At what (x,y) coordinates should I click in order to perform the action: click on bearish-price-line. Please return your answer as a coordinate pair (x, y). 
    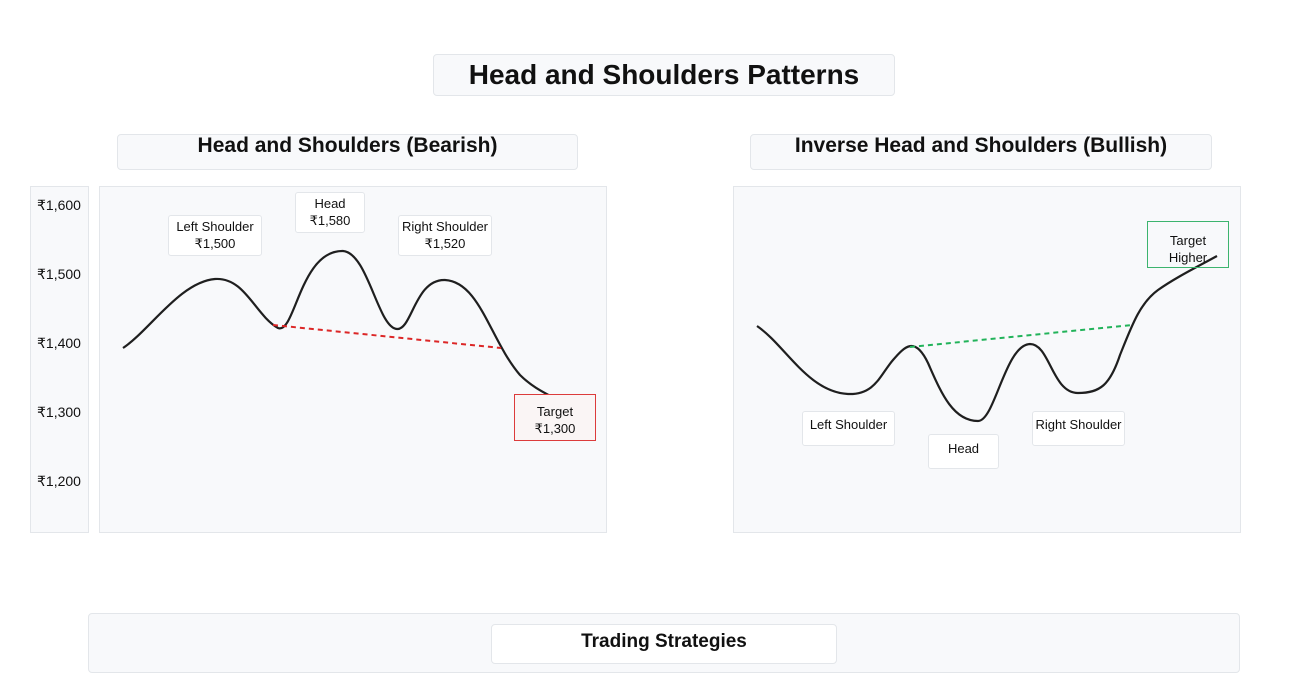
    Looking at the image, I should click on (353, 333).